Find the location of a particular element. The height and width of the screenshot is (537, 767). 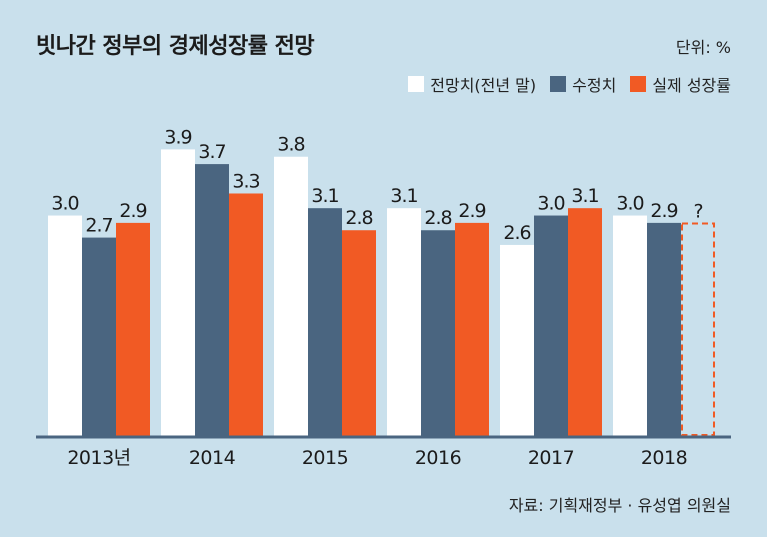

legend-swatch-actual is located at coordinates (638, 84).